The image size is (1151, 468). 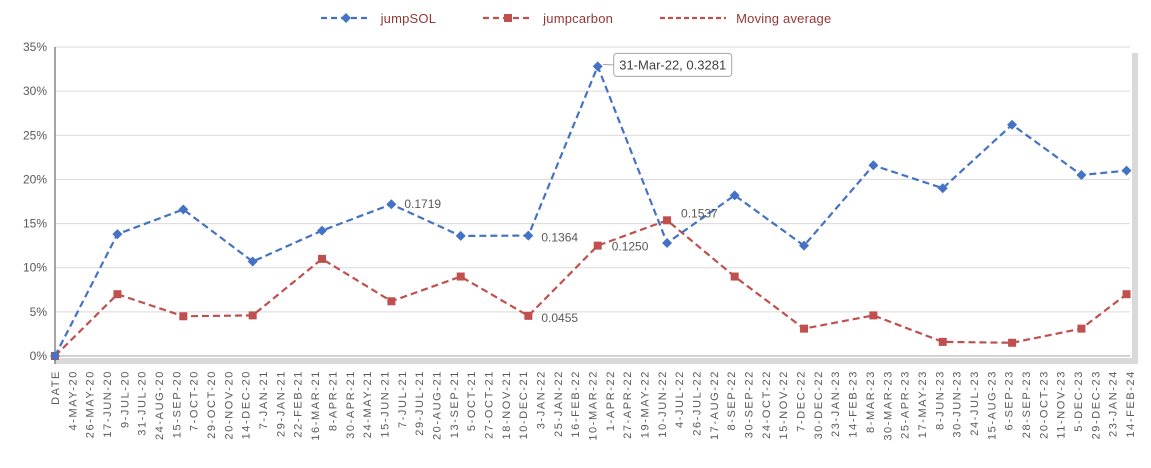 What do you see at coordinates (489, 404) in the screenshot?
I see `x-tick-label: 27-OCT-21` at bounding box center [489, 404].